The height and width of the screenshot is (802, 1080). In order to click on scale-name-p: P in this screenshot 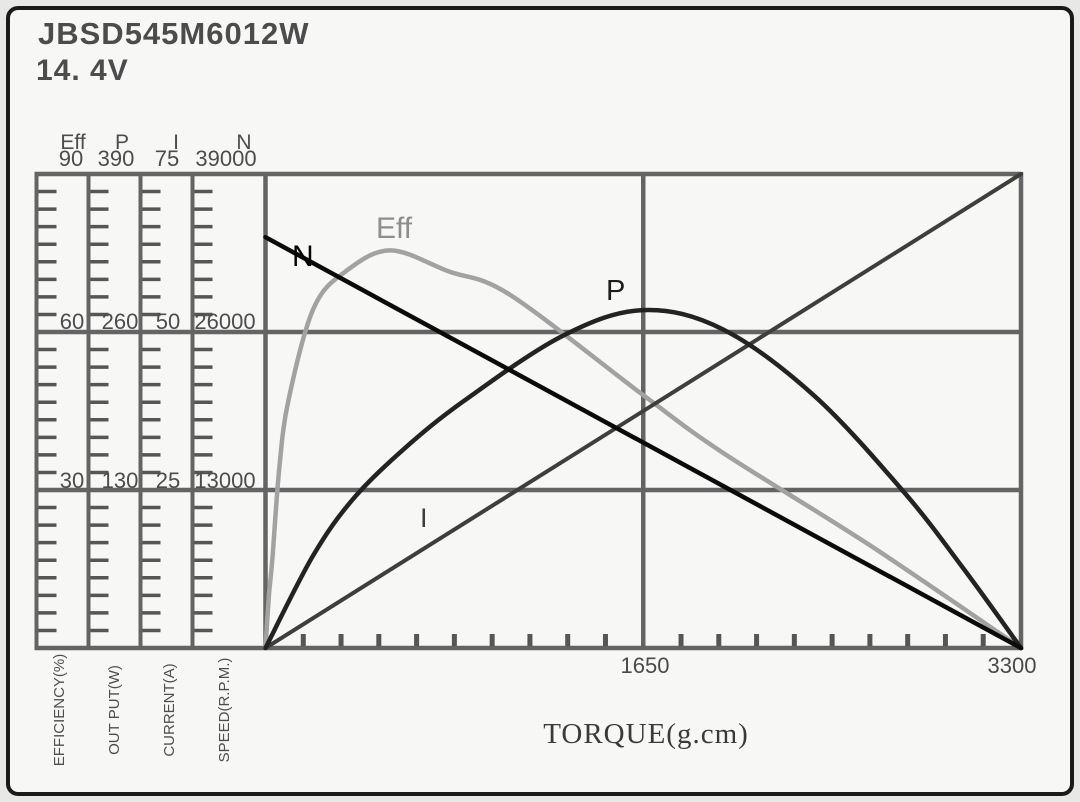, I will do `click(122, 142)`.